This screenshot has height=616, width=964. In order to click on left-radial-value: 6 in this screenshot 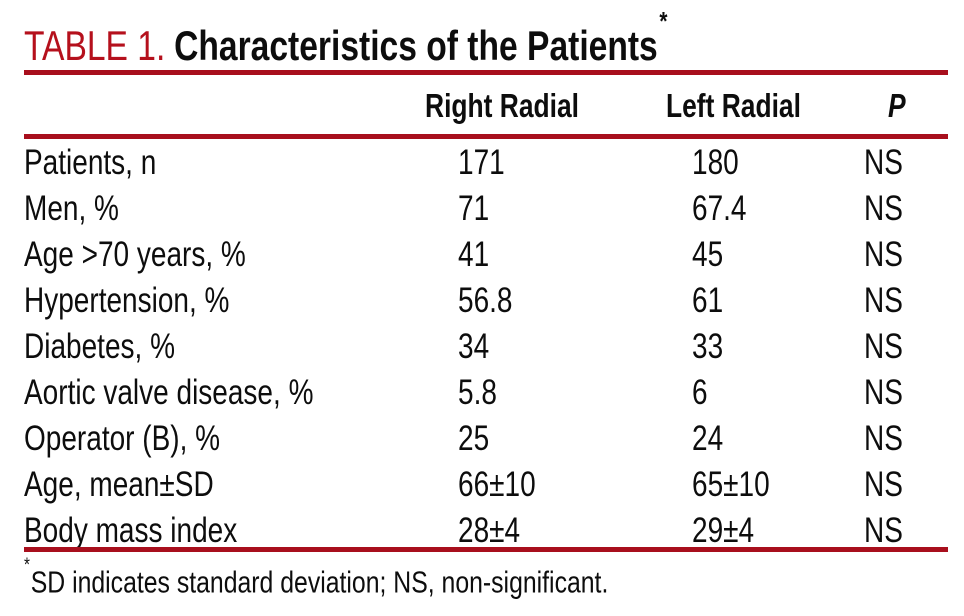, I will do `click(700, 392)`.